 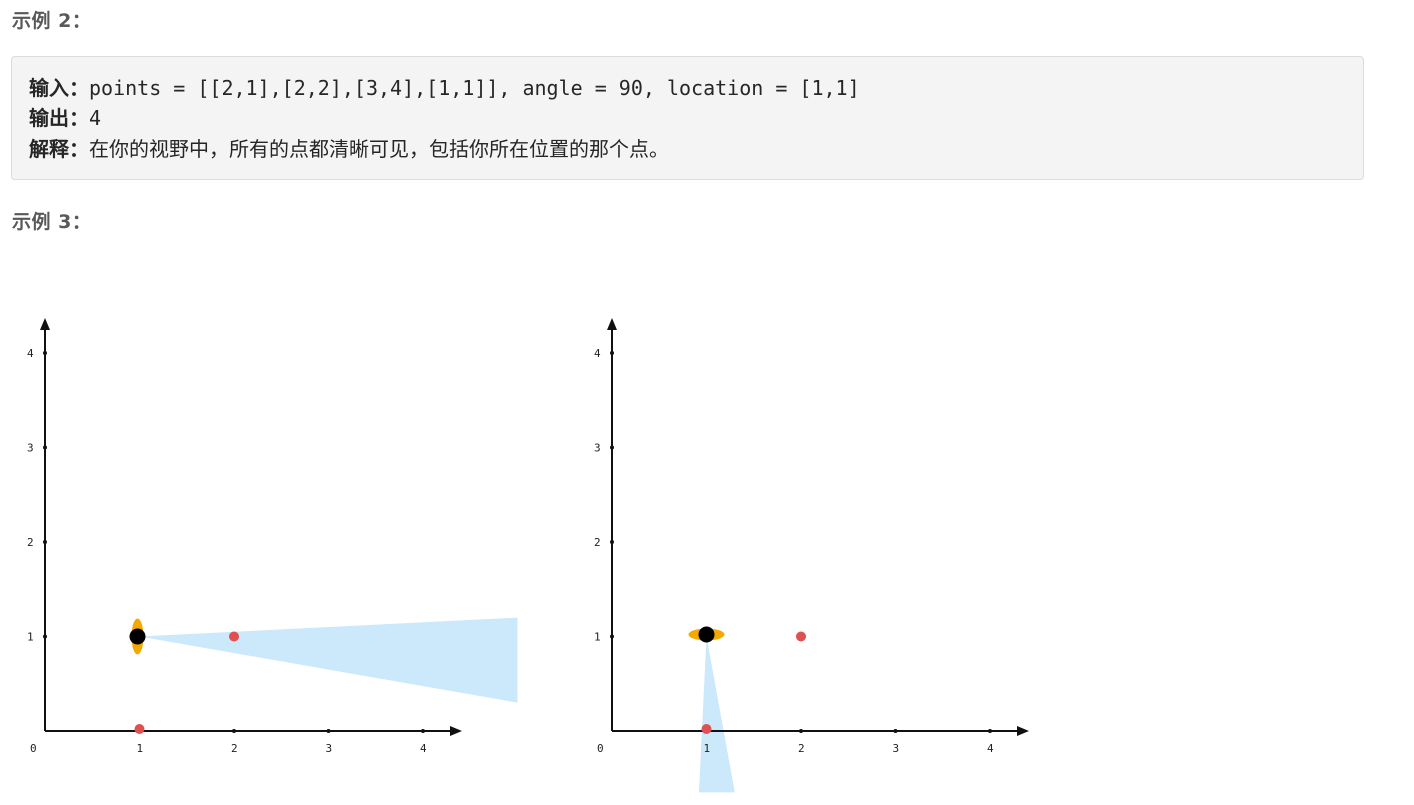 What do you see at coordinates (59, 149) in the screenshot?
I see `explain-label: 解释：` at bounding box center [59, 149].